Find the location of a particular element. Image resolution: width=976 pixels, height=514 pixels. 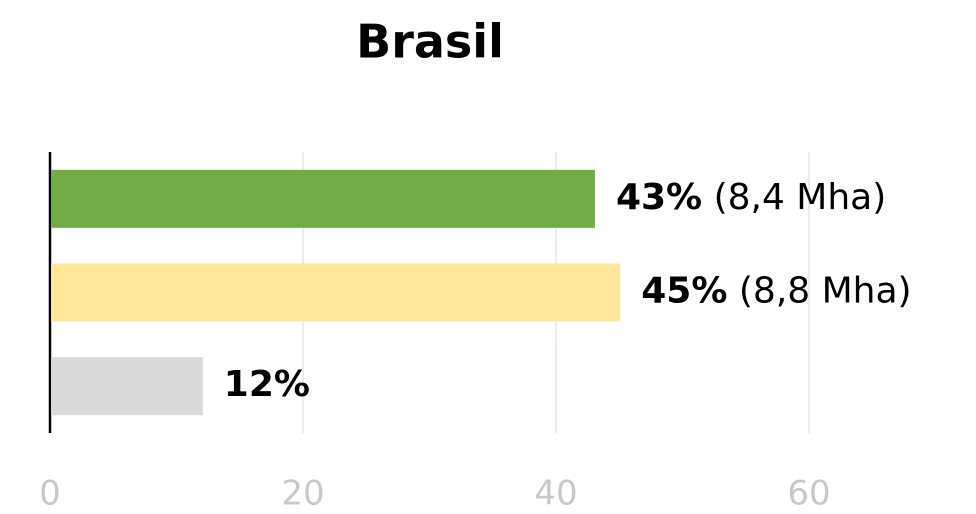

annotation: (8,8 Mha) is located at coordinates (825, 291).